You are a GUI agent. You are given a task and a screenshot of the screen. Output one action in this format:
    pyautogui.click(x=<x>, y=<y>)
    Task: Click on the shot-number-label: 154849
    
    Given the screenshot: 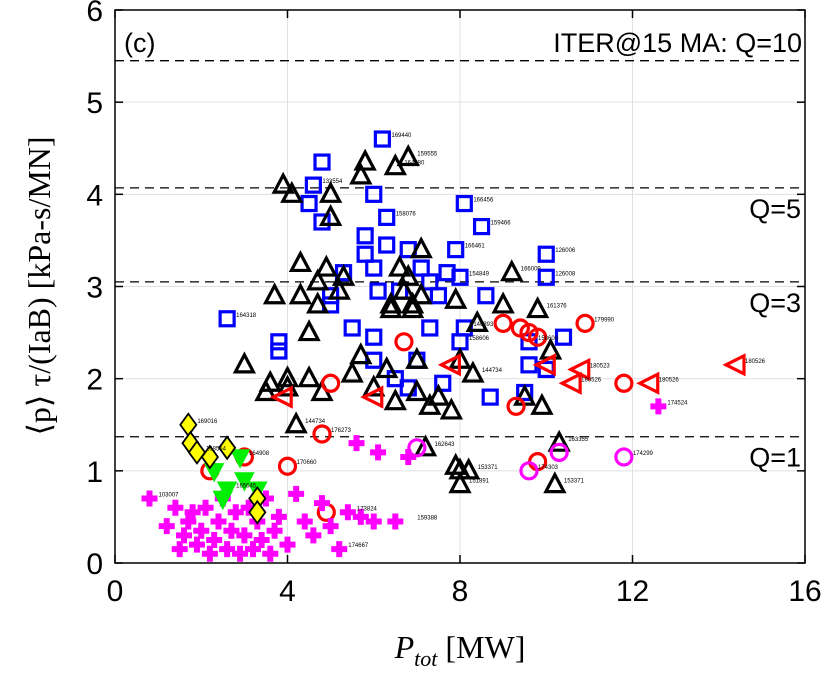 What is the action you would take?
    pyautogui.click(x=479, y=274)
    